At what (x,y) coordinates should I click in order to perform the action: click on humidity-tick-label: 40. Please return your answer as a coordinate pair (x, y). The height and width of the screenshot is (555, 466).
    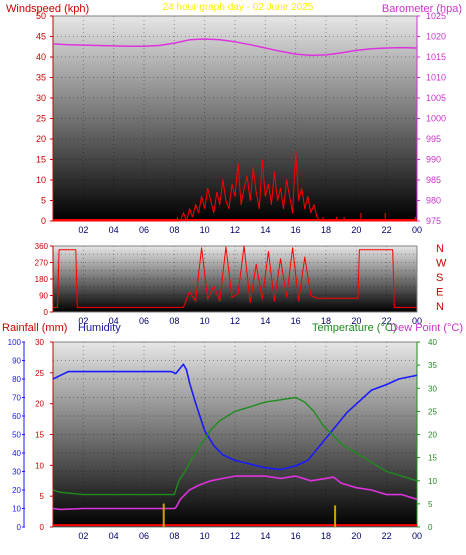
    Looking at the image, I should click on (16, 453).